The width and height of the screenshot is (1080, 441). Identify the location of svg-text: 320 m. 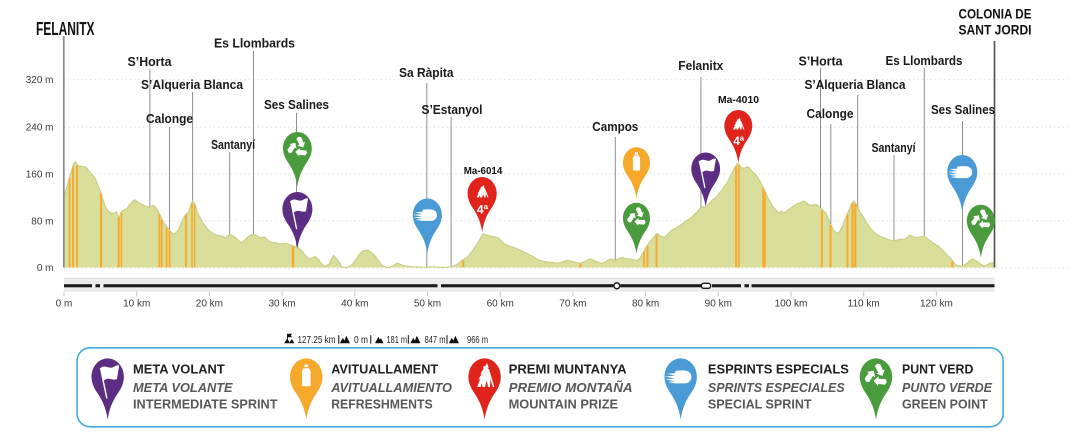
(40, 80).